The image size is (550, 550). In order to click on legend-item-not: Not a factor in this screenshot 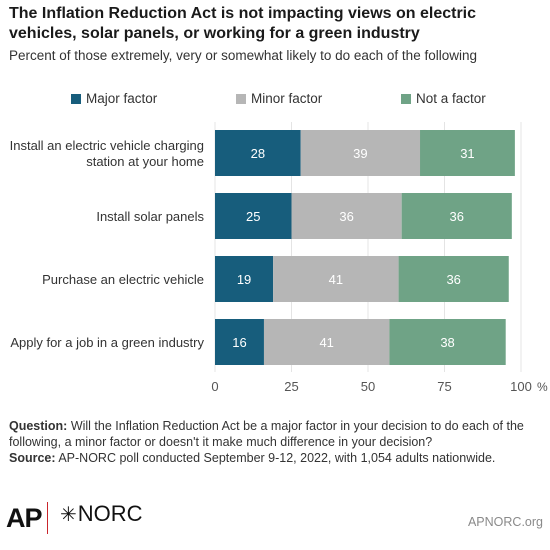, I will do `click(443, 98)`.